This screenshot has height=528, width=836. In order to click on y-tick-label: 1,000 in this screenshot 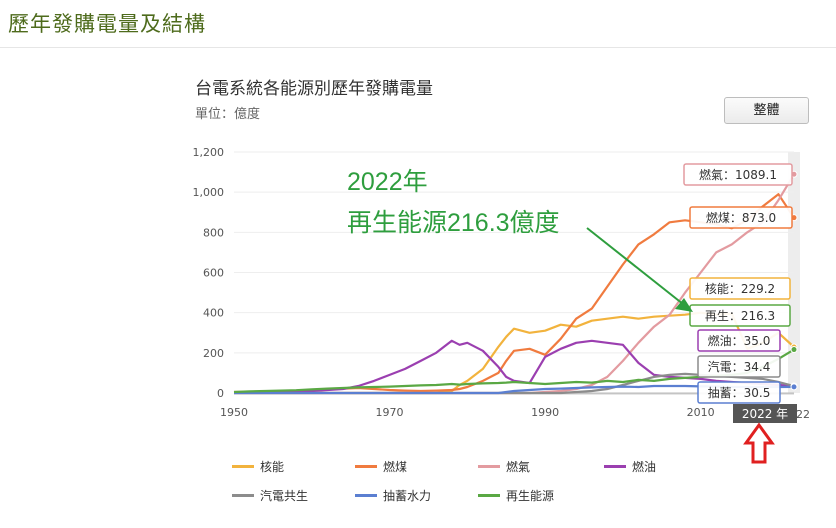, I will do `click(209, 192)`.